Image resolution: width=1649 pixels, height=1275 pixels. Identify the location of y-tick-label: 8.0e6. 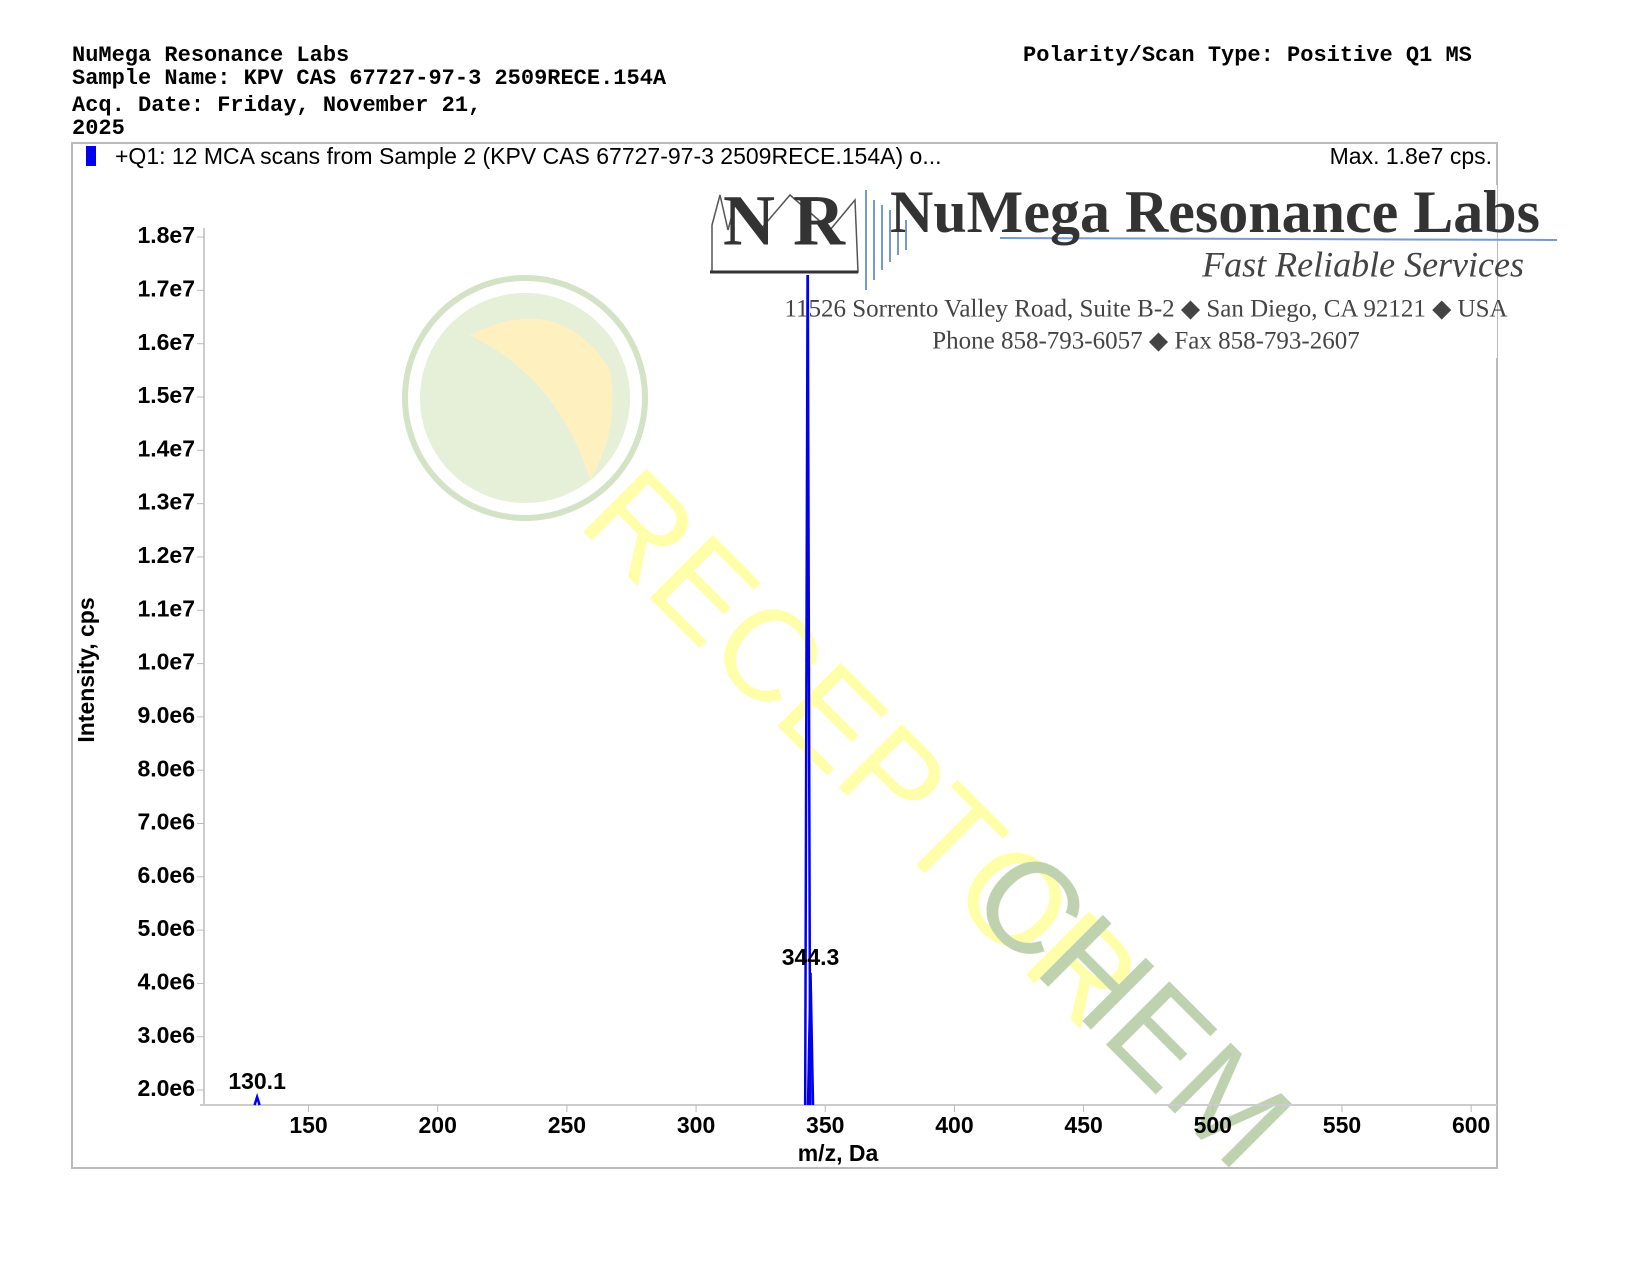
(166, 768).